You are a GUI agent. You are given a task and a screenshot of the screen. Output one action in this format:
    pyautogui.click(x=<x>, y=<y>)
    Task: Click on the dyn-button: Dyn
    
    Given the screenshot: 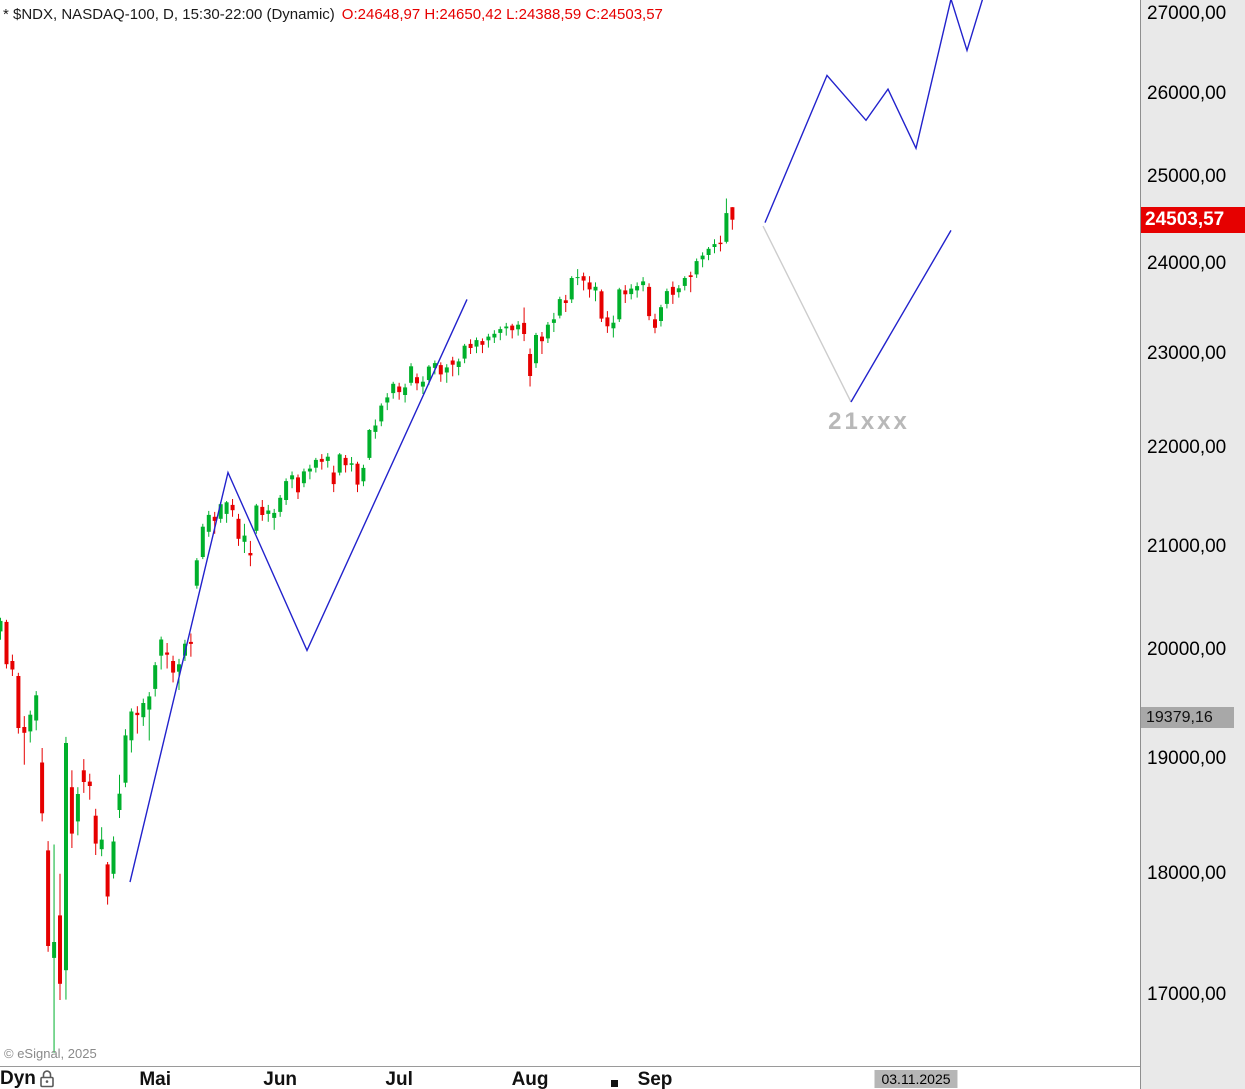 What is the action you would take?
    pyautogui.click(x=18, y=1078)
    